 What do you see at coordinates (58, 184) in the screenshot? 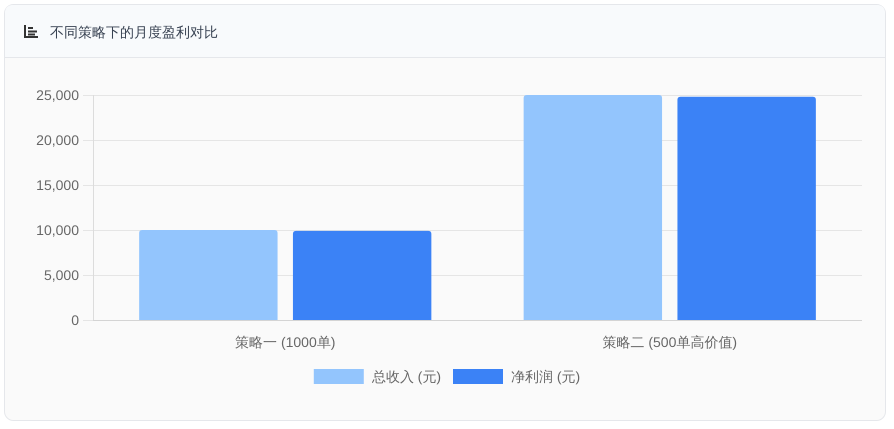
I see `y-tick-label: 15,000` at bounding box center [58, 184].